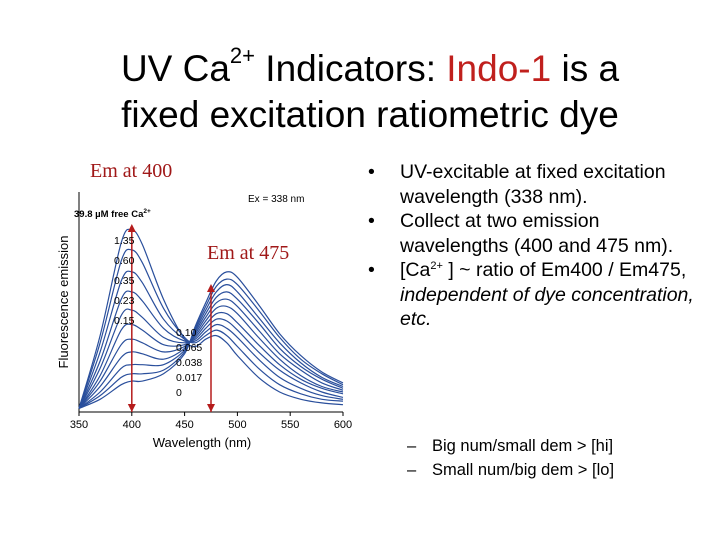 This screenshot has height=540, width=720. Describe the element at coordinates (189, 348) in the screenshot. I see `curve-label: 0.065` at that location.